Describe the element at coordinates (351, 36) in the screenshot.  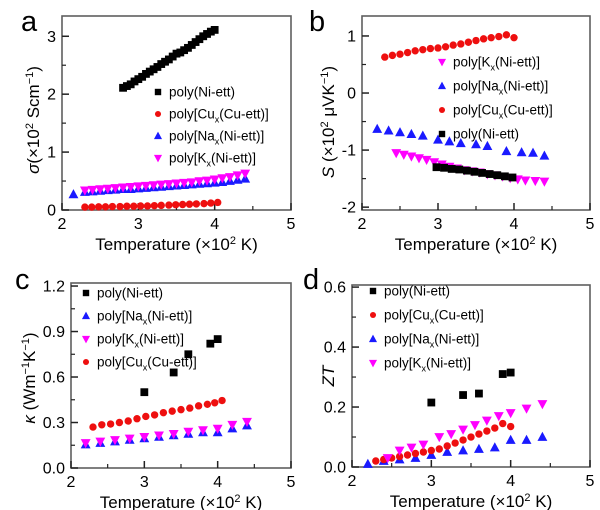
I see `y-tick-label: 1` at that location.